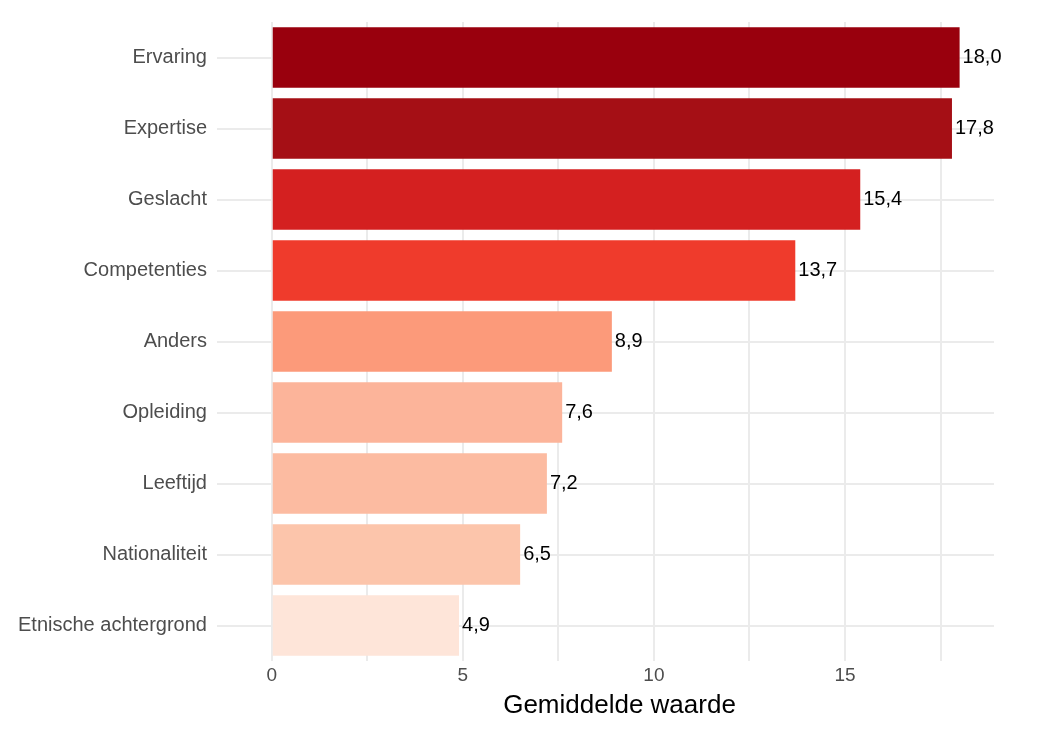 This screenshot has height=731, width=1038. Describe the element at coordinates (476, 624) in the screenshot. I see `data-label: 4,9` at that location.